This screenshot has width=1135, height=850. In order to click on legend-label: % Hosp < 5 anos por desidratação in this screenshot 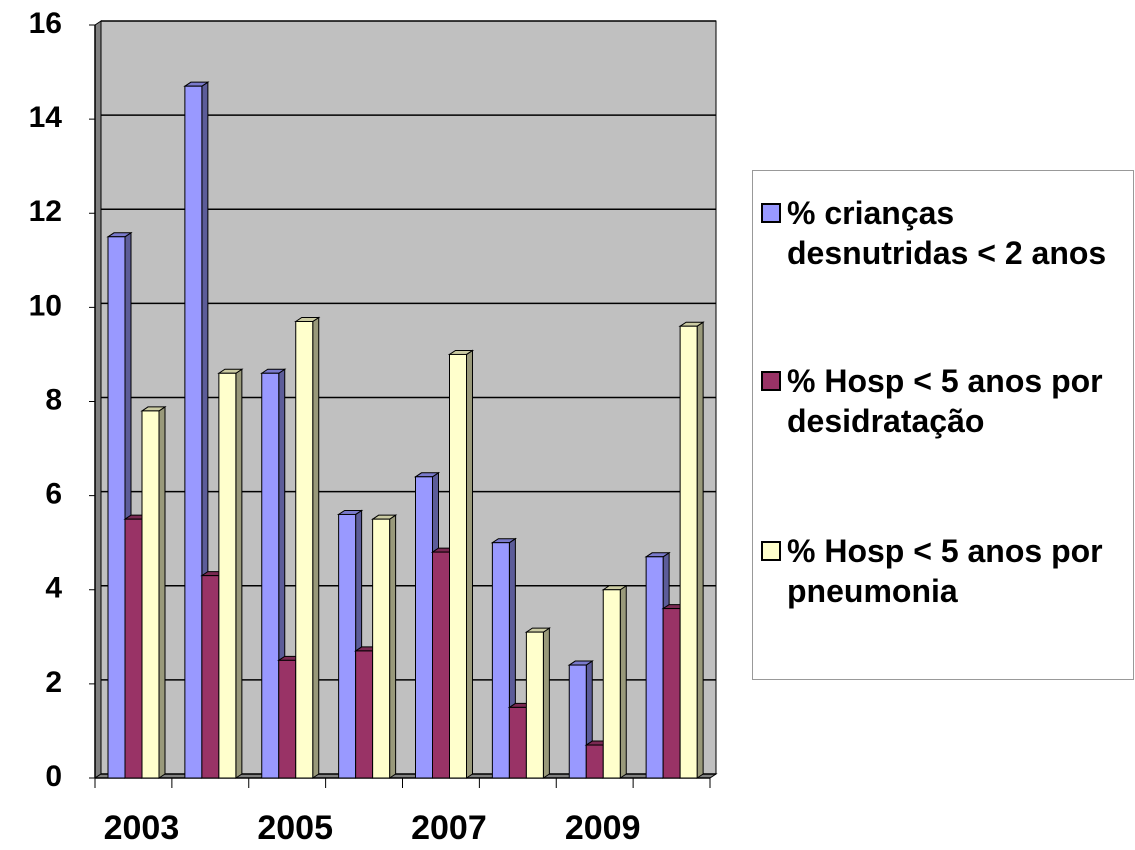, I will do `click(945, 401)`.